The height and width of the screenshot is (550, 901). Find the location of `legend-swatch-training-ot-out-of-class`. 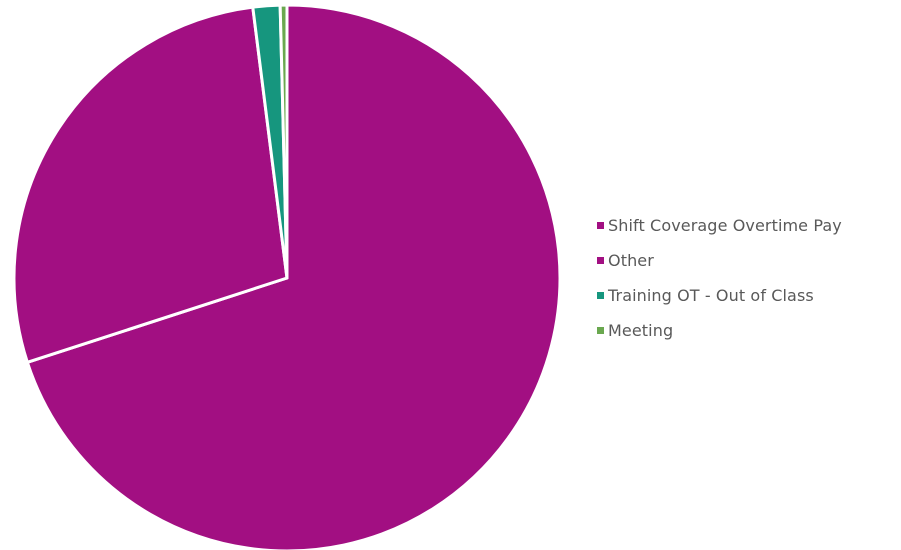

legend-swatch-training-ot-out-of-class is located at coordinates (600, 295).